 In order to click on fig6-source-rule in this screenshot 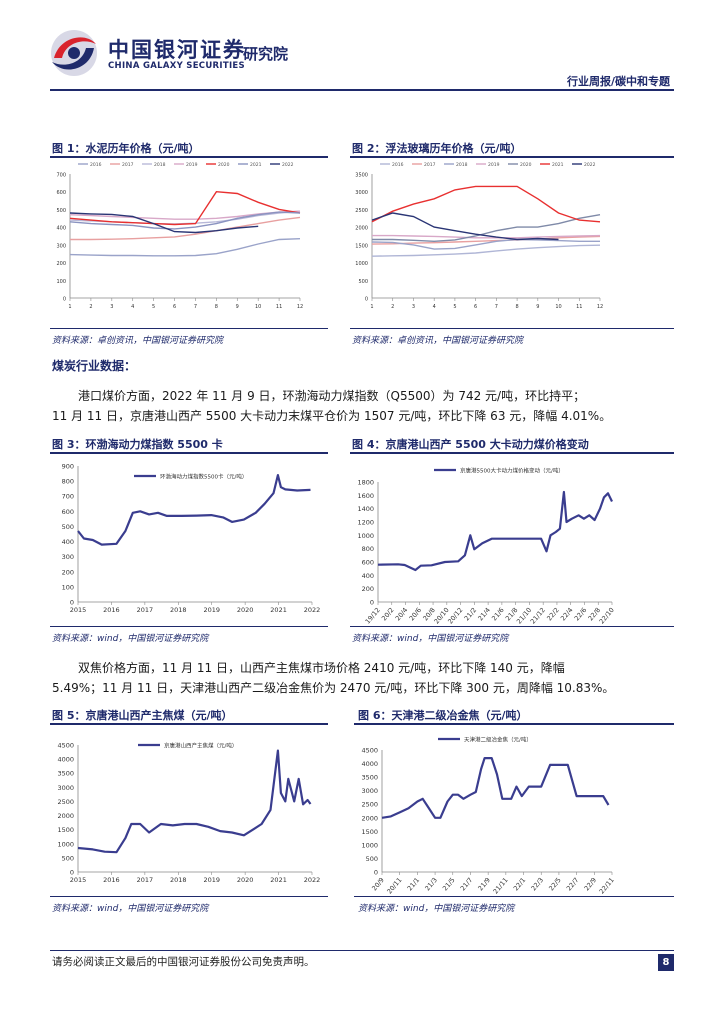, I will do `click(514, 896)`.